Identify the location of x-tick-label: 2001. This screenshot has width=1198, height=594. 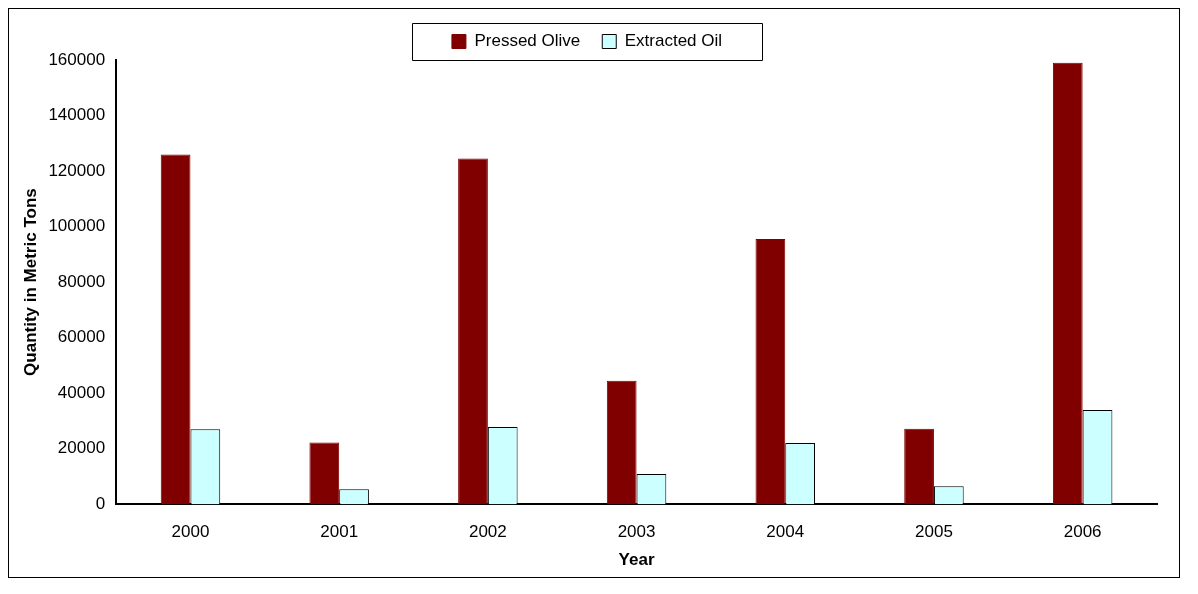
(339, 532).